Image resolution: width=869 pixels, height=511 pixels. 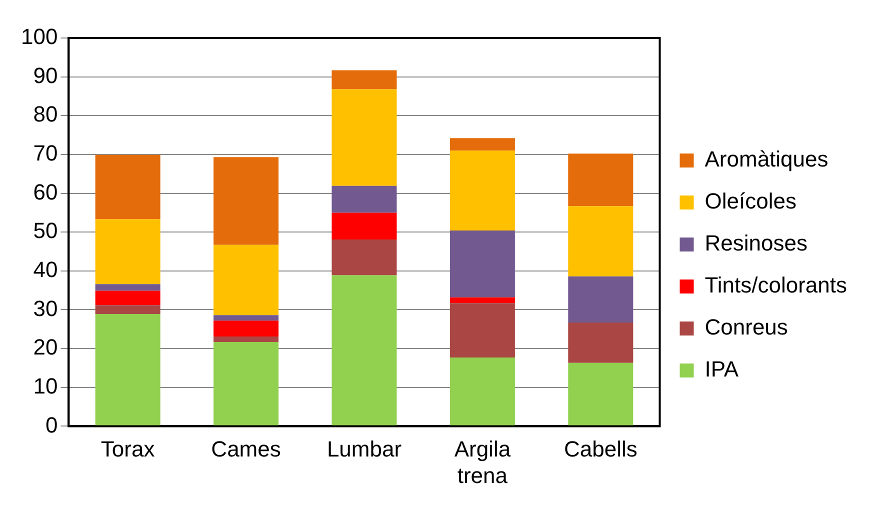 I want to click on y-tick-label: 60, so click(x=45, y=191).